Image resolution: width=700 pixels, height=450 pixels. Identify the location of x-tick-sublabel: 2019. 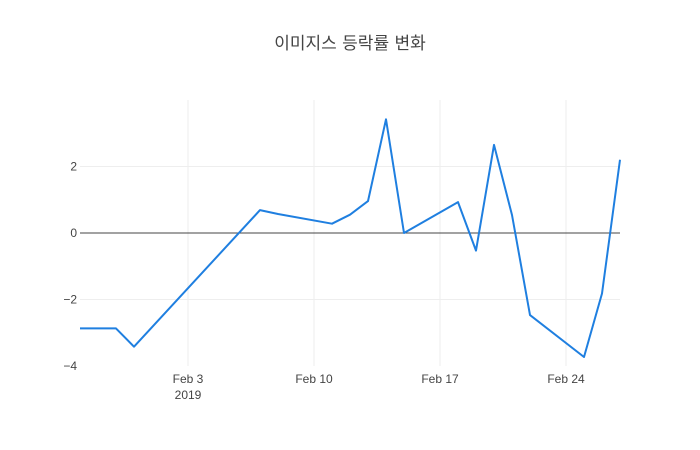
(188, 395).